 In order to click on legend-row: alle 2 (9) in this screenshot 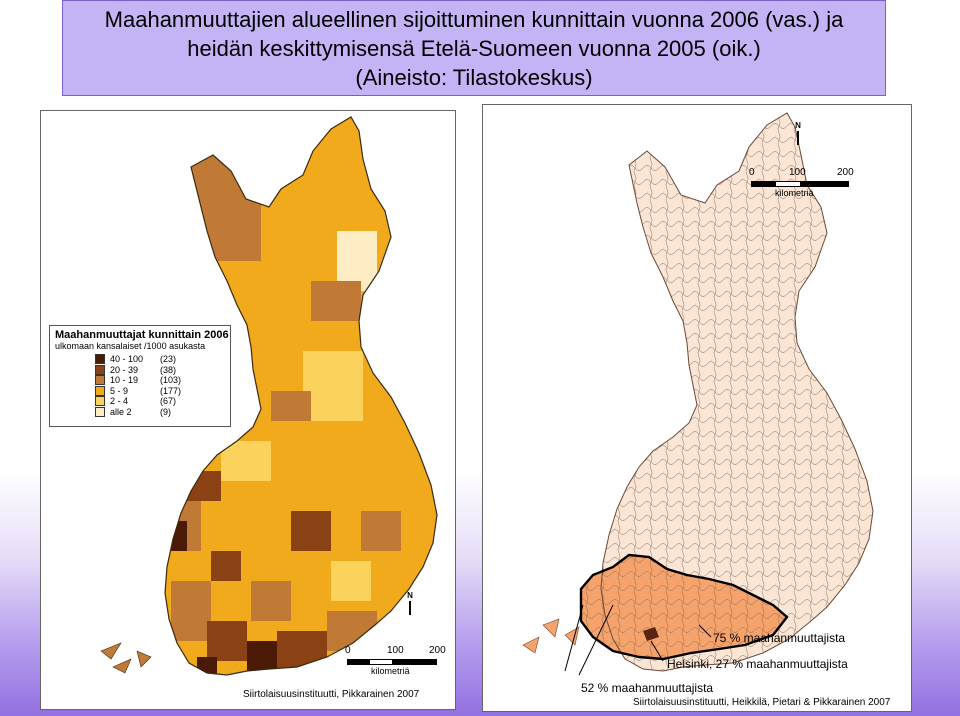, I will do `click(140, 412)`.